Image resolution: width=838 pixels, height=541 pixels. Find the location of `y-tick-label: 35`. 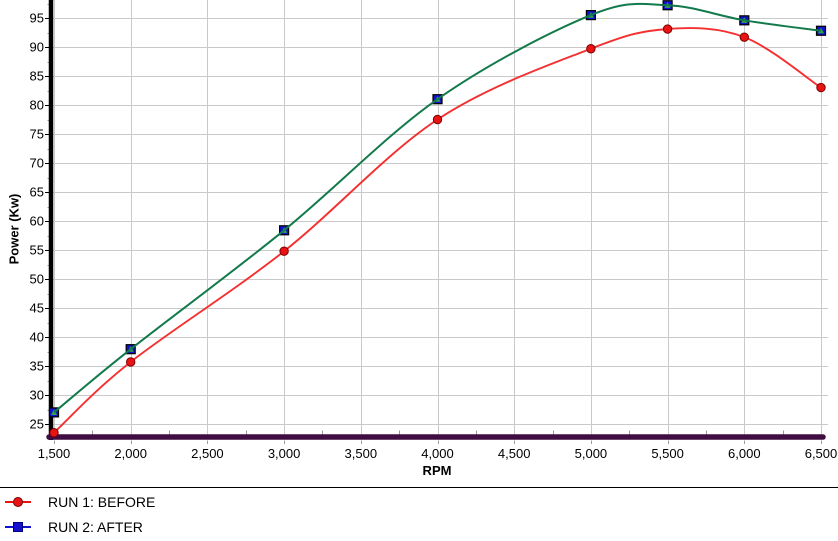

y-tick-label: 35 is located at coordinates (37, 366).